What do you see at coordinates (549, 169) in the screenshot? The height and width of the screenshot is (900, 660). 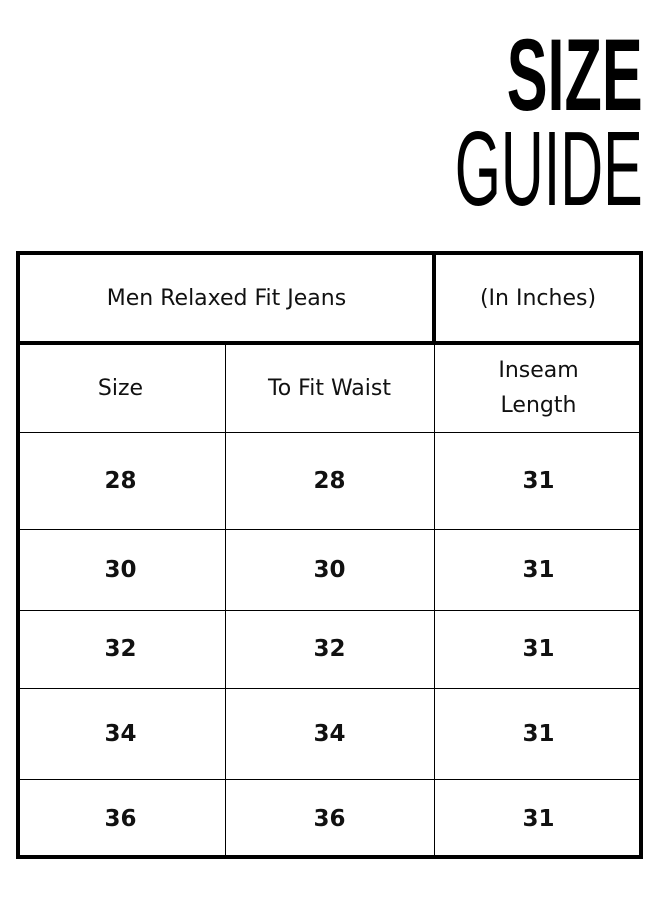 I see `size-guide-title-line2: GUIDE` at bounding box center [549, 169].